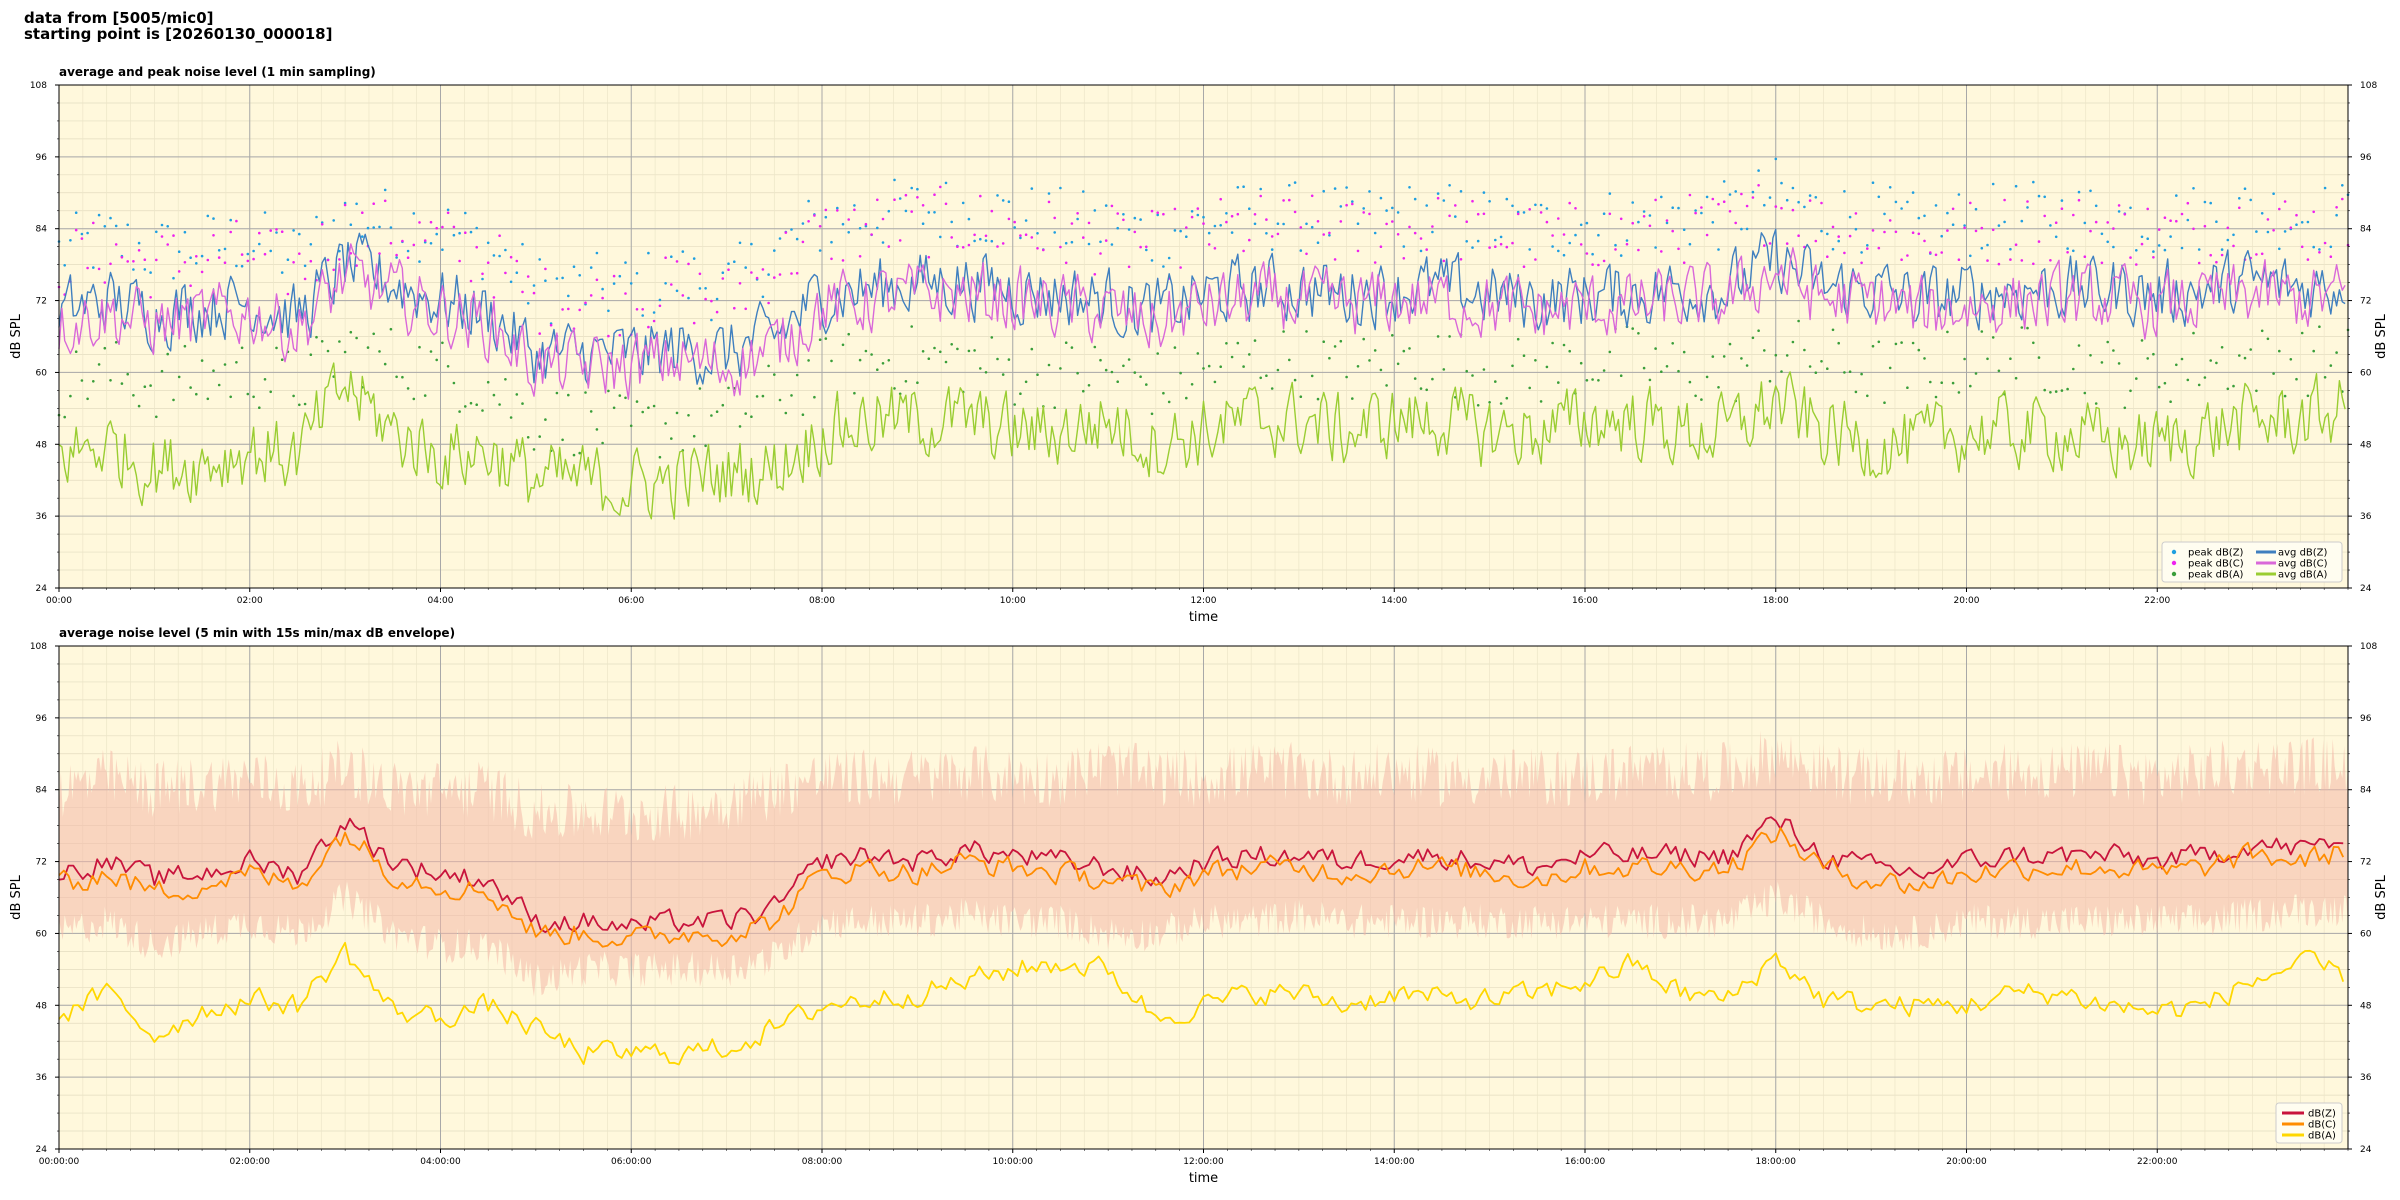 This screenshot has width=2400, height=1200. What do you see at coordinates (16, 335) in the screenshot?
I see `y-axis-label: dB SPL` at bounding box center [16, 335].